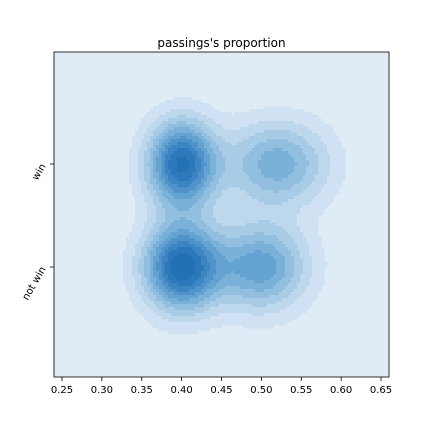 The image size is (432, 432). Describe the element at coordinates (142, 390) in the screenshot. I see `x-tick-label: 0.35` at that location.